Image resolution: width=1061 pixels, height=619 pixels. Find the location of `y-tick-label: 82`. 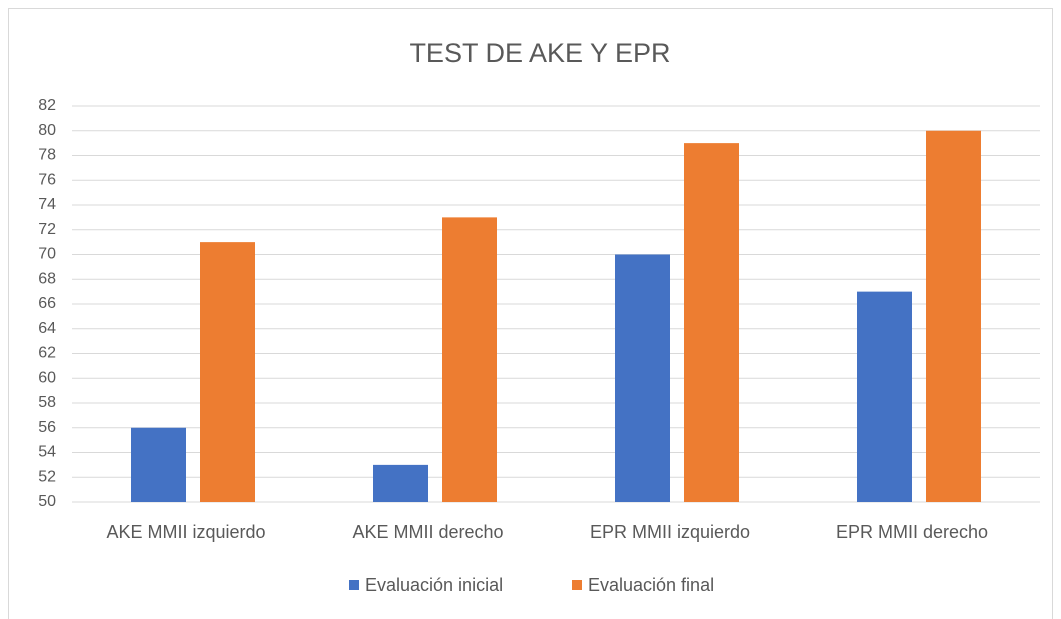

y-tick-label: 82 is located at coordinates (47, 105).